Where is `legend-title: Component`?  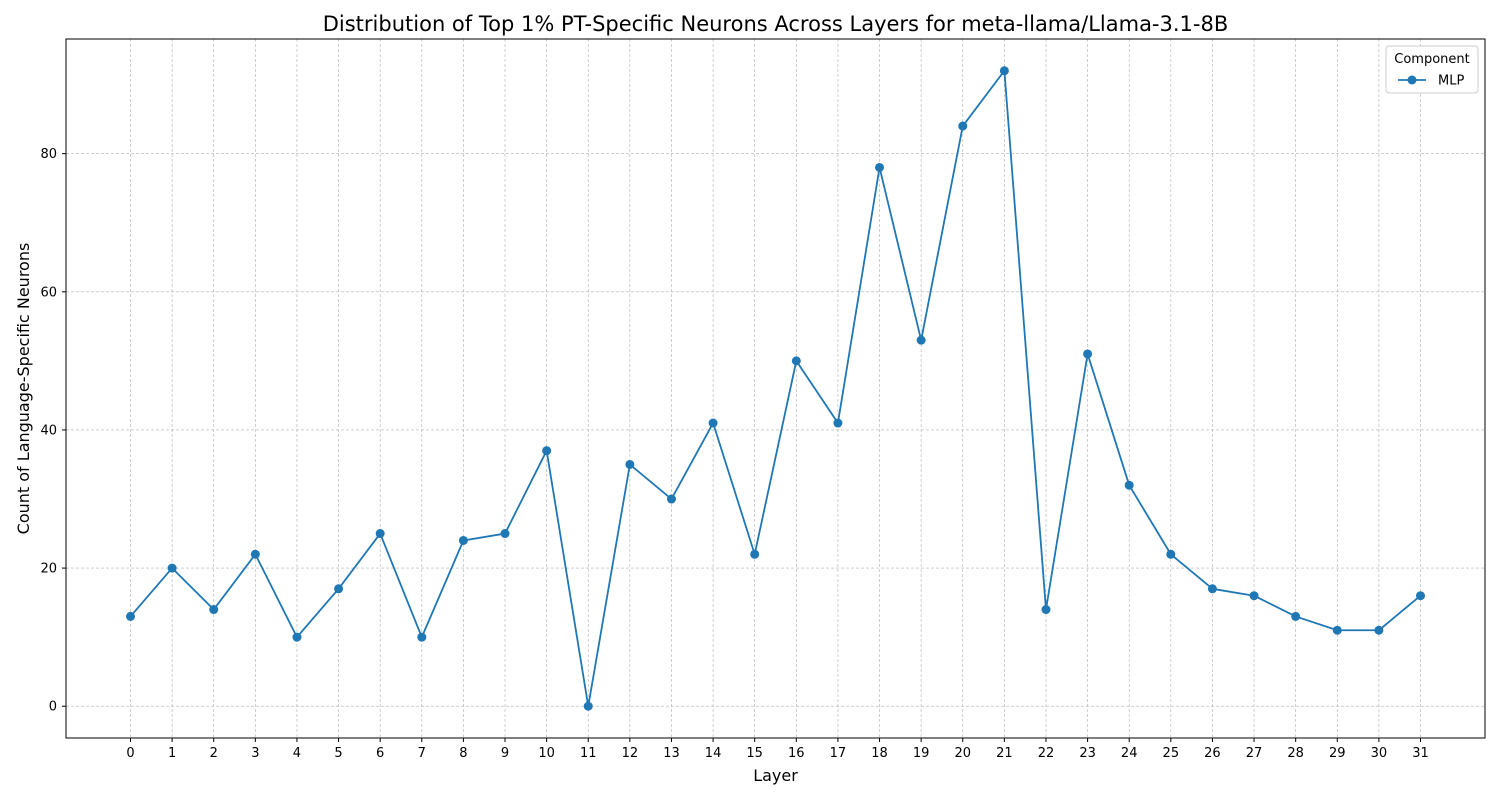 legend-title: Component is located at coordinates (1431, 59).